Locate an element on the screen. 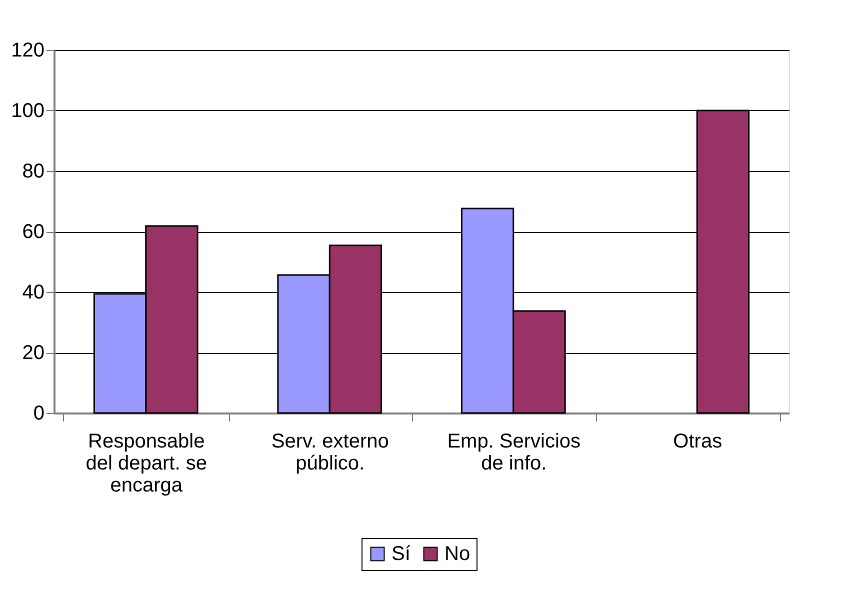 The image size is (843, 605). legend-label: No is located at coordinates (457, 554).